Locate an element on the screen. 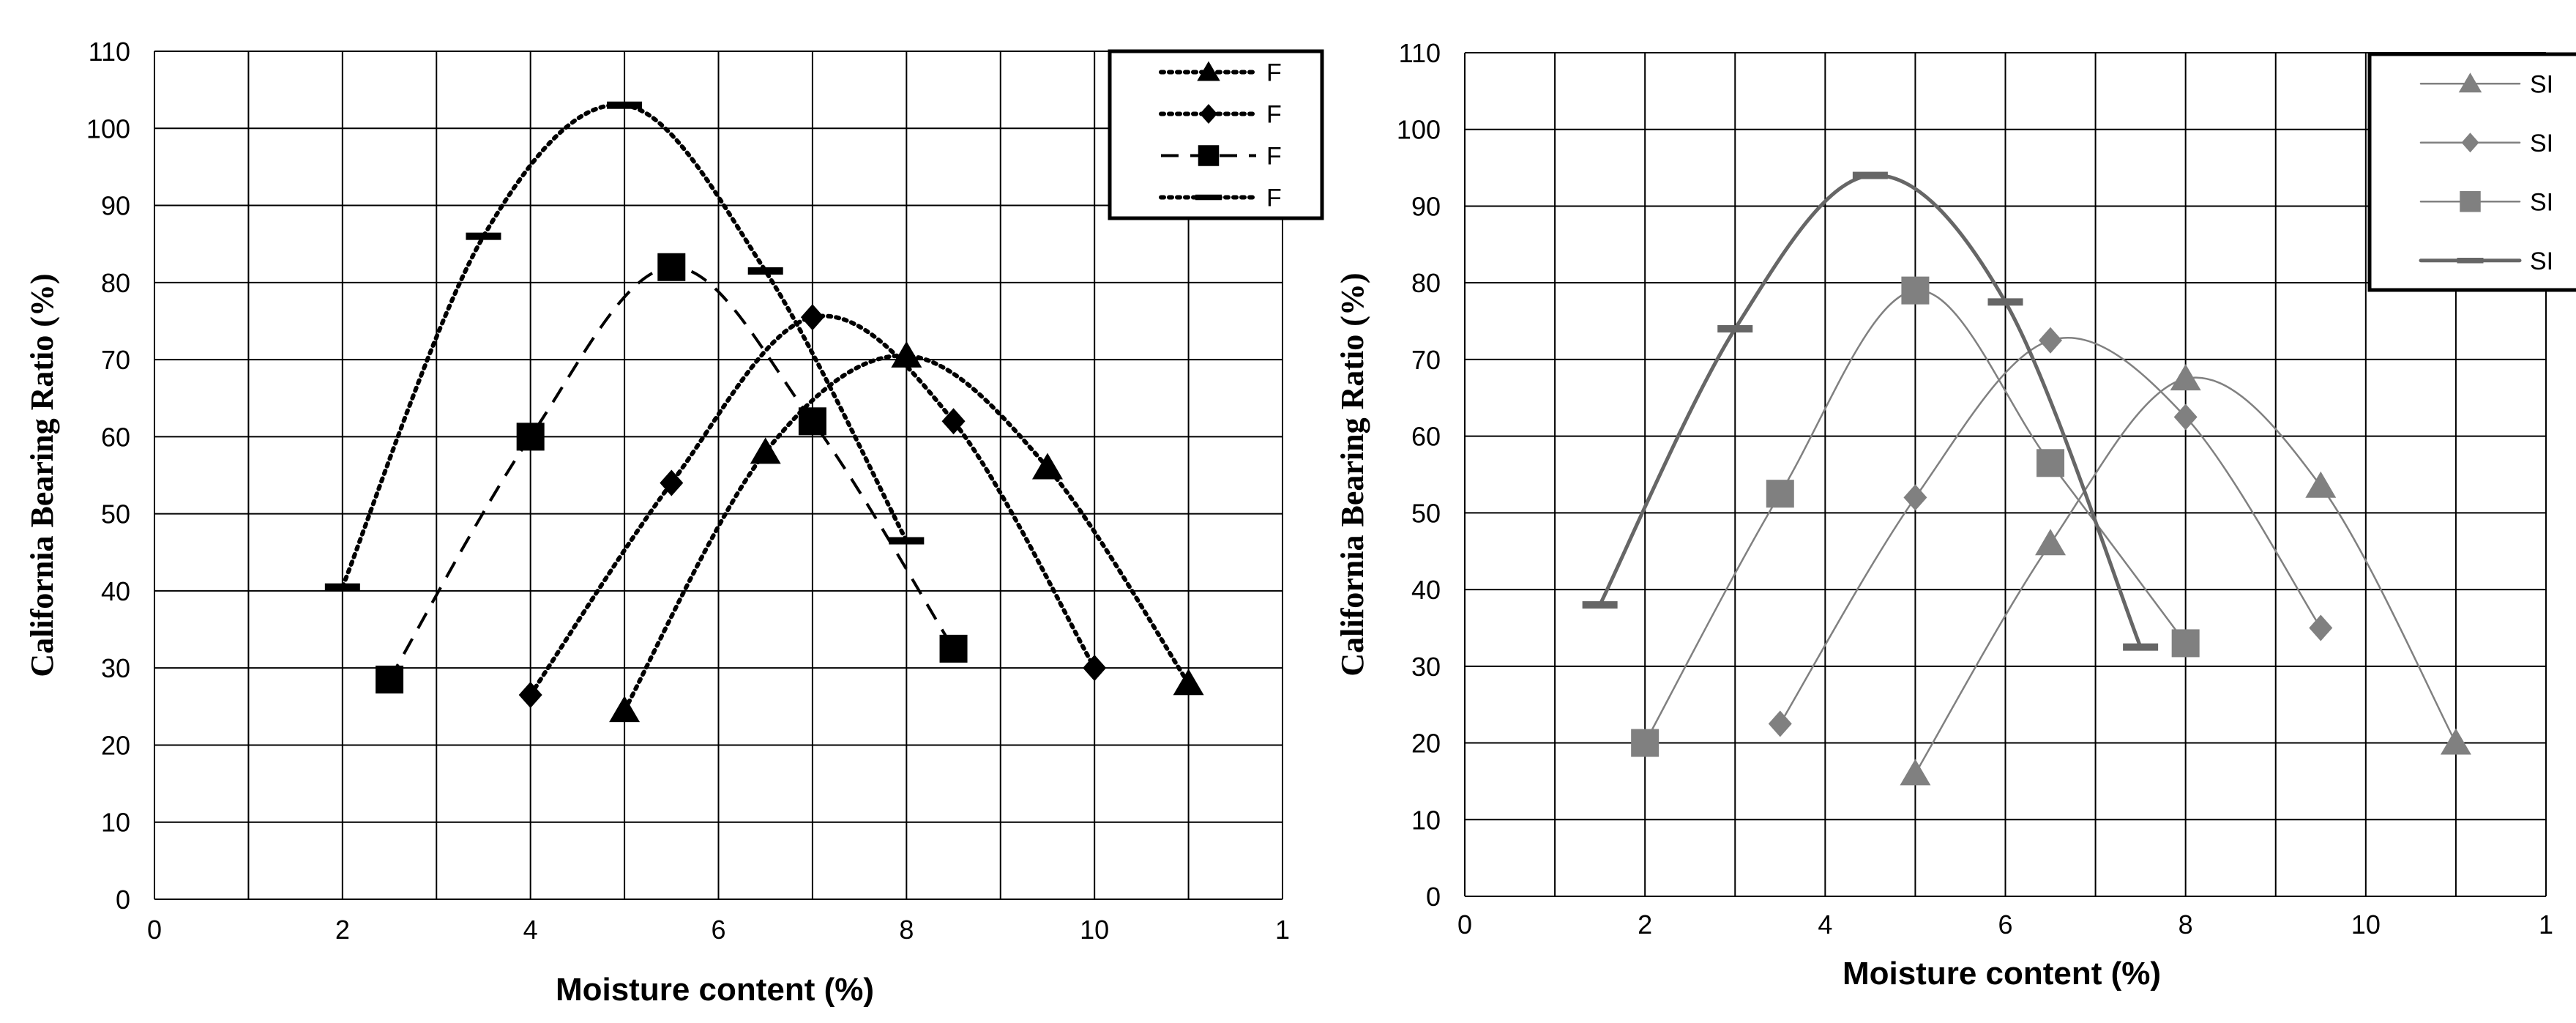  y-tick-label: 40 is located at coordinates (115, 591).